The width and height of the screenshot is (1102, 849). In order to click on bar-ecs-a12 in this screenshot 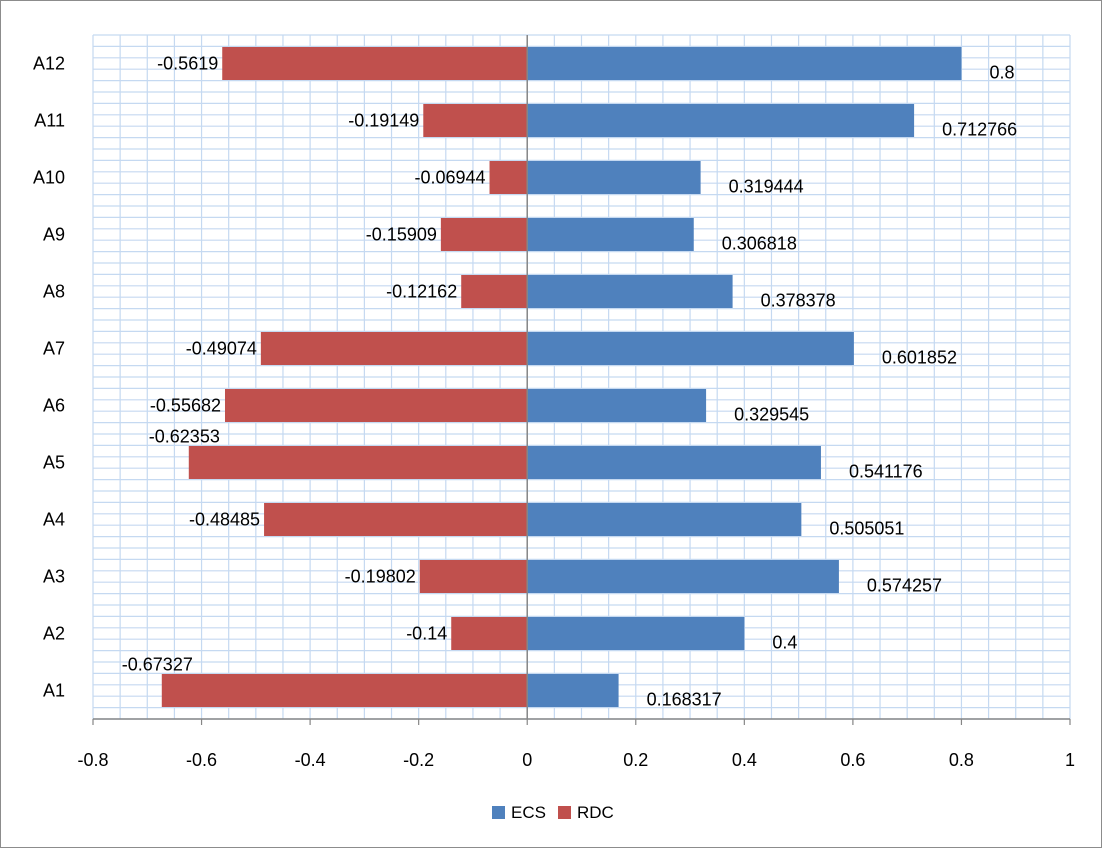, I will do `click(744, 63)`.